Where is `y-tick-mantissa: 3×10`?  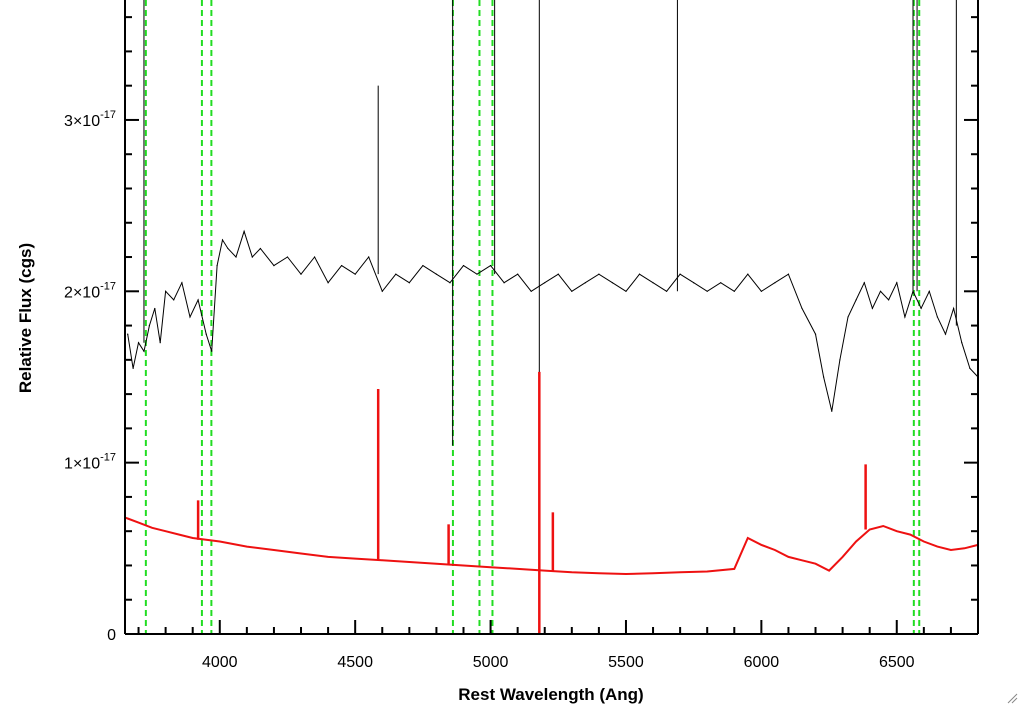 y-tick-mantissa: 3×10 is located at coordinates (82, 121).